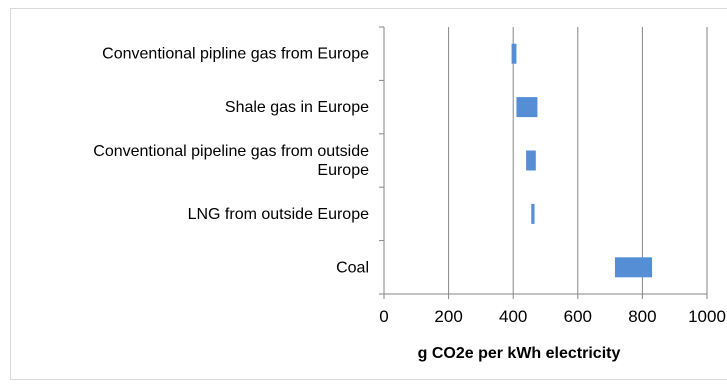 The width and height of the screenshot is (727, 385). Describe the element at coordinates (235, 54) in the screenshot. I see `category-label: Conventional pipline gas from Europe` at that location.